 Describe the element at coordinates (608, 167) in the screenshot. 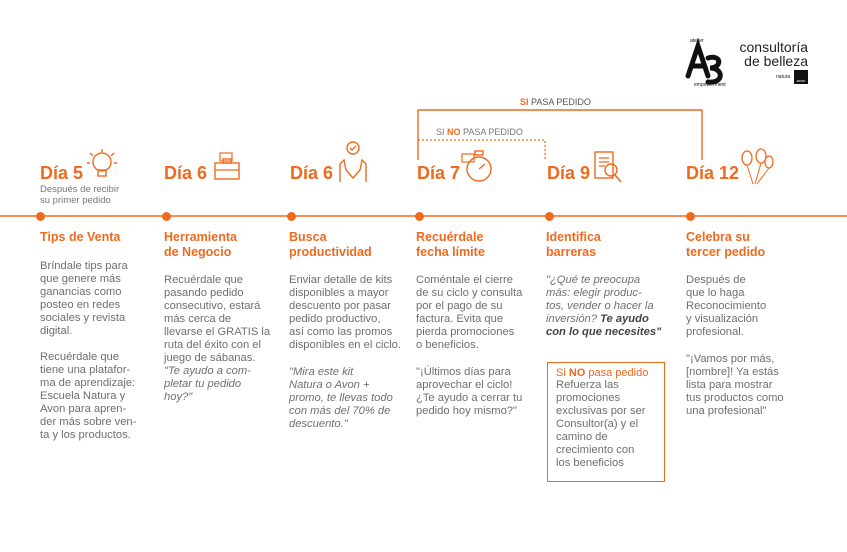

I see `document-search-icon` at that location.